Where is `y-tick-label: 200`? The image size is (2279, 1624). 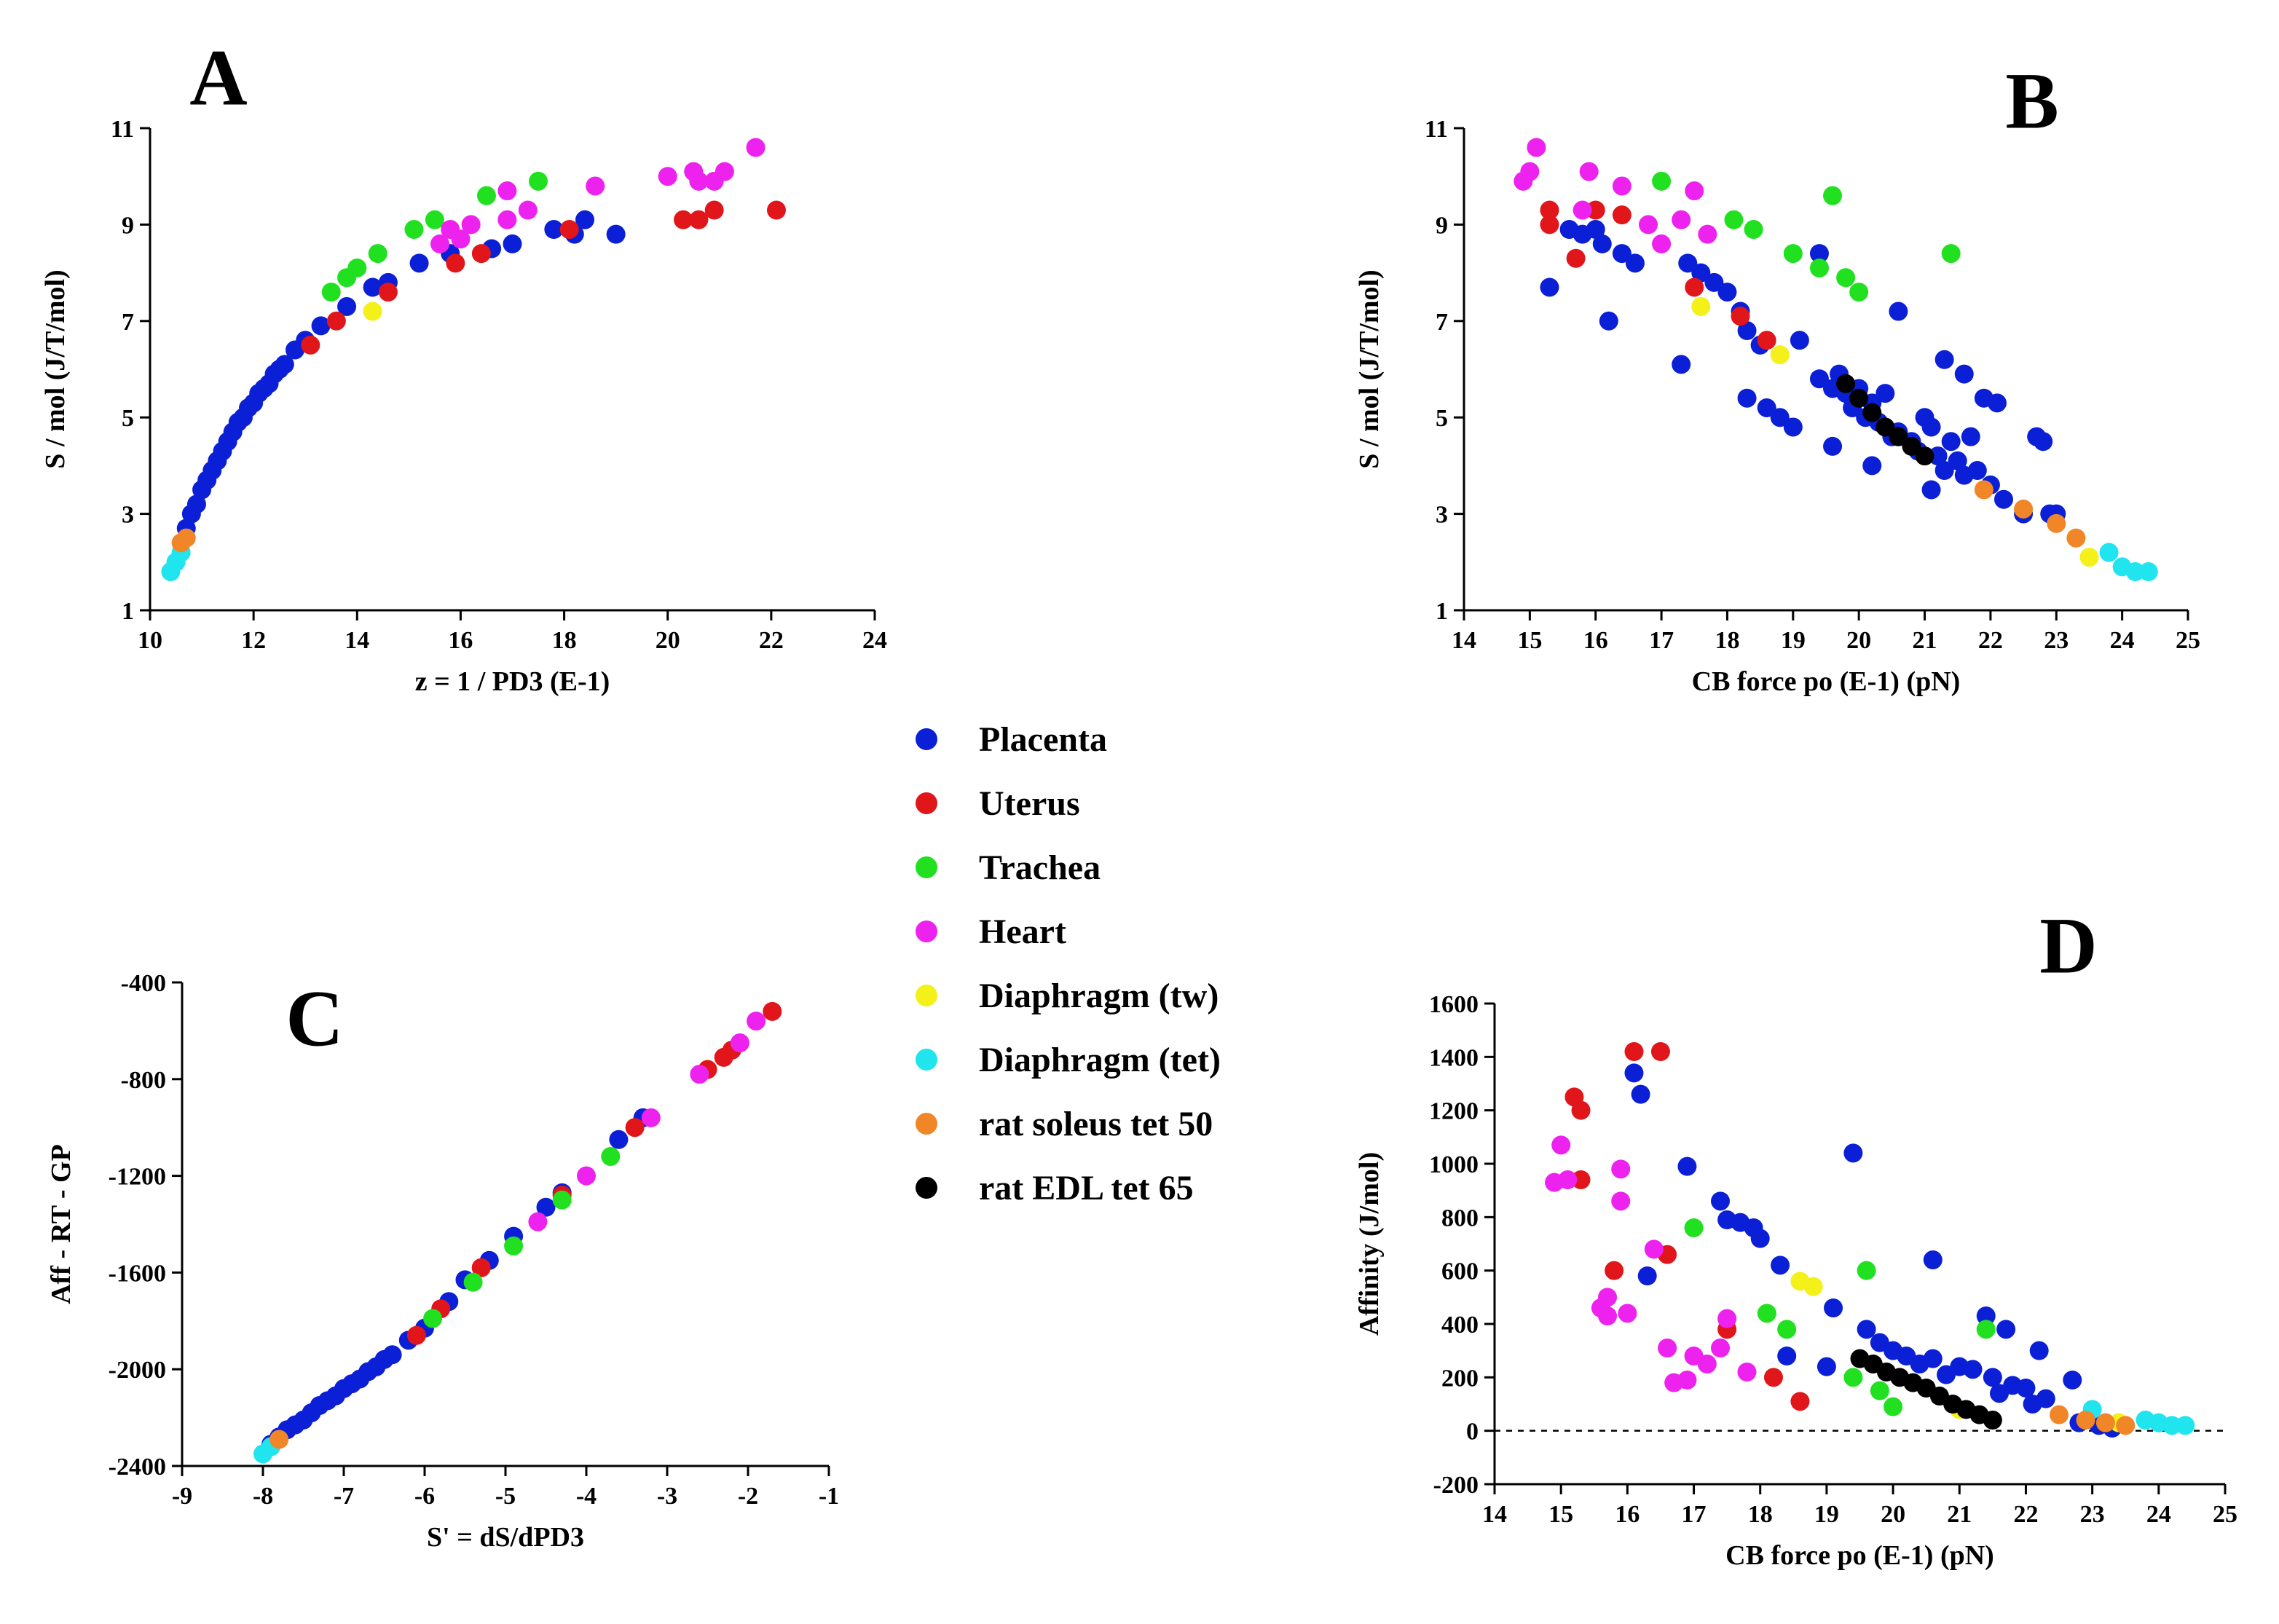 y-tick-label: 200 is located at coordinates (1460, 1378).